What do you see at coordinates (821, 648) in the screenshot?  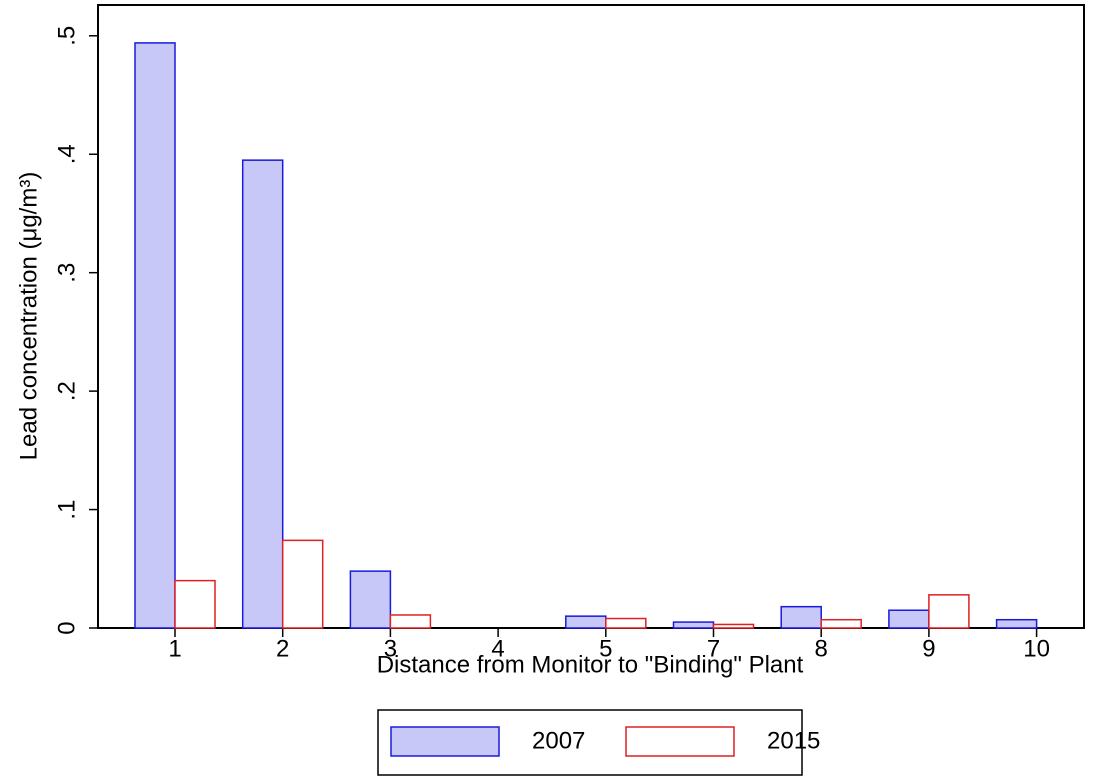 I see `x-tick-label: 8` at bounding box center [821, 648].